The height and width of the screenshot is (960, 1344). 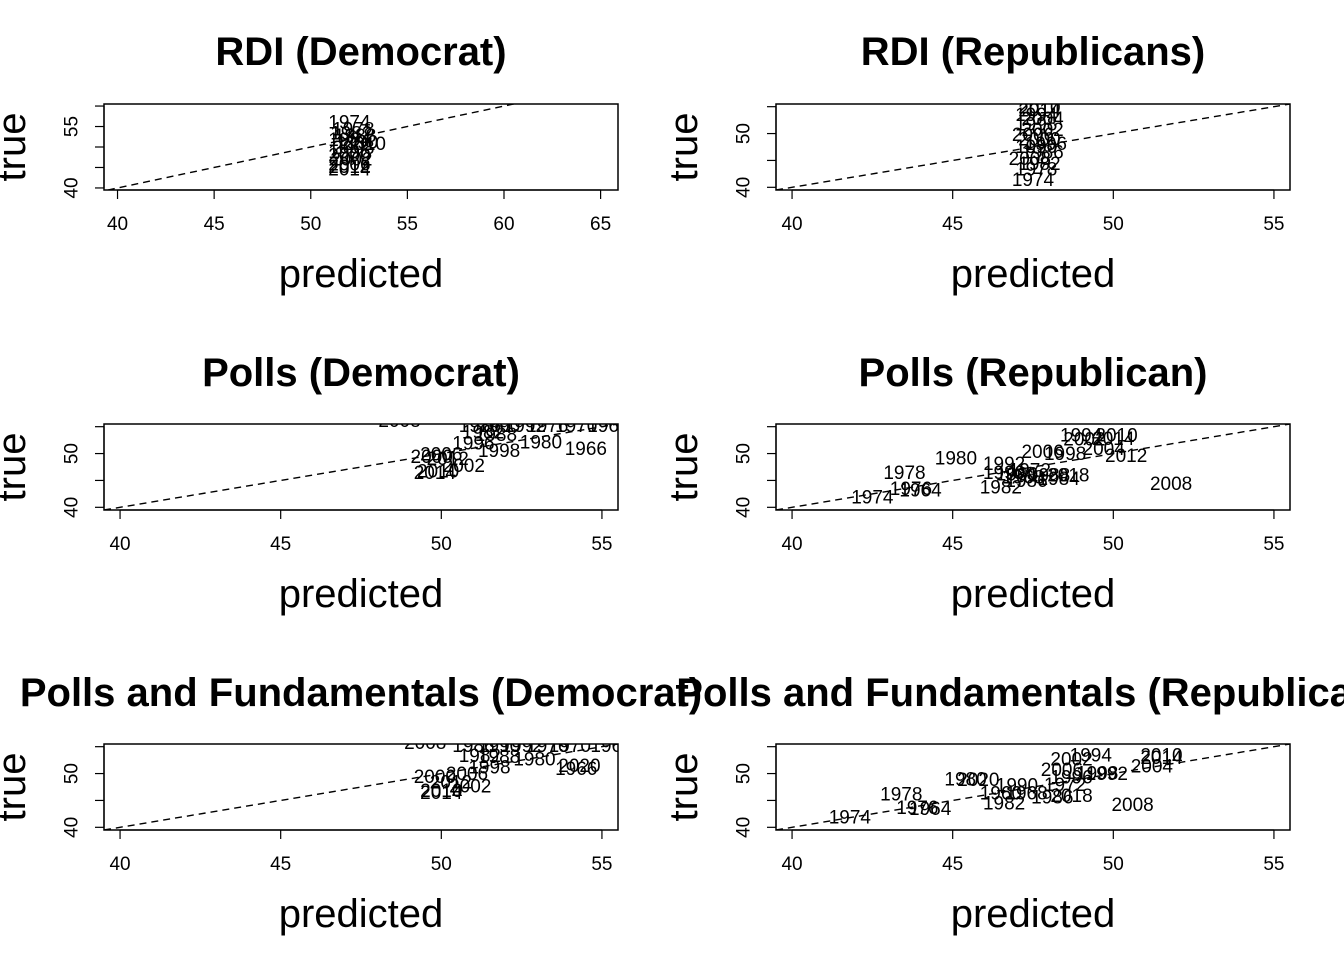 I want to click on point-label: 2004, so click(x=1042, y=119).